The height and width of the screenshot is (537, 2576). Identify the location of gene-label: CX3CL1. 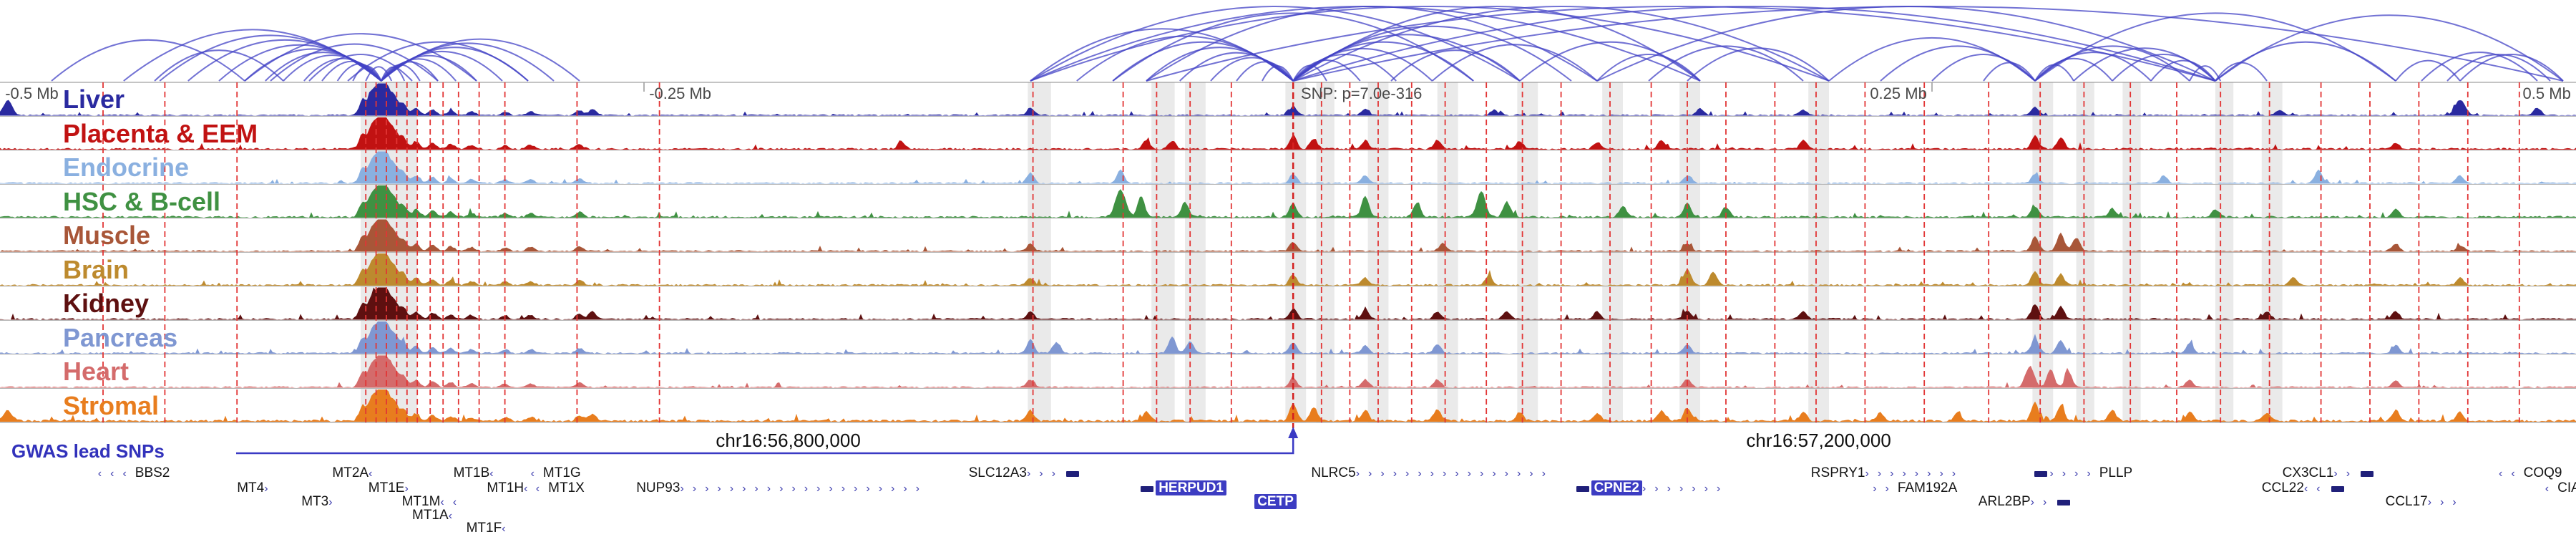
(2308, 472).